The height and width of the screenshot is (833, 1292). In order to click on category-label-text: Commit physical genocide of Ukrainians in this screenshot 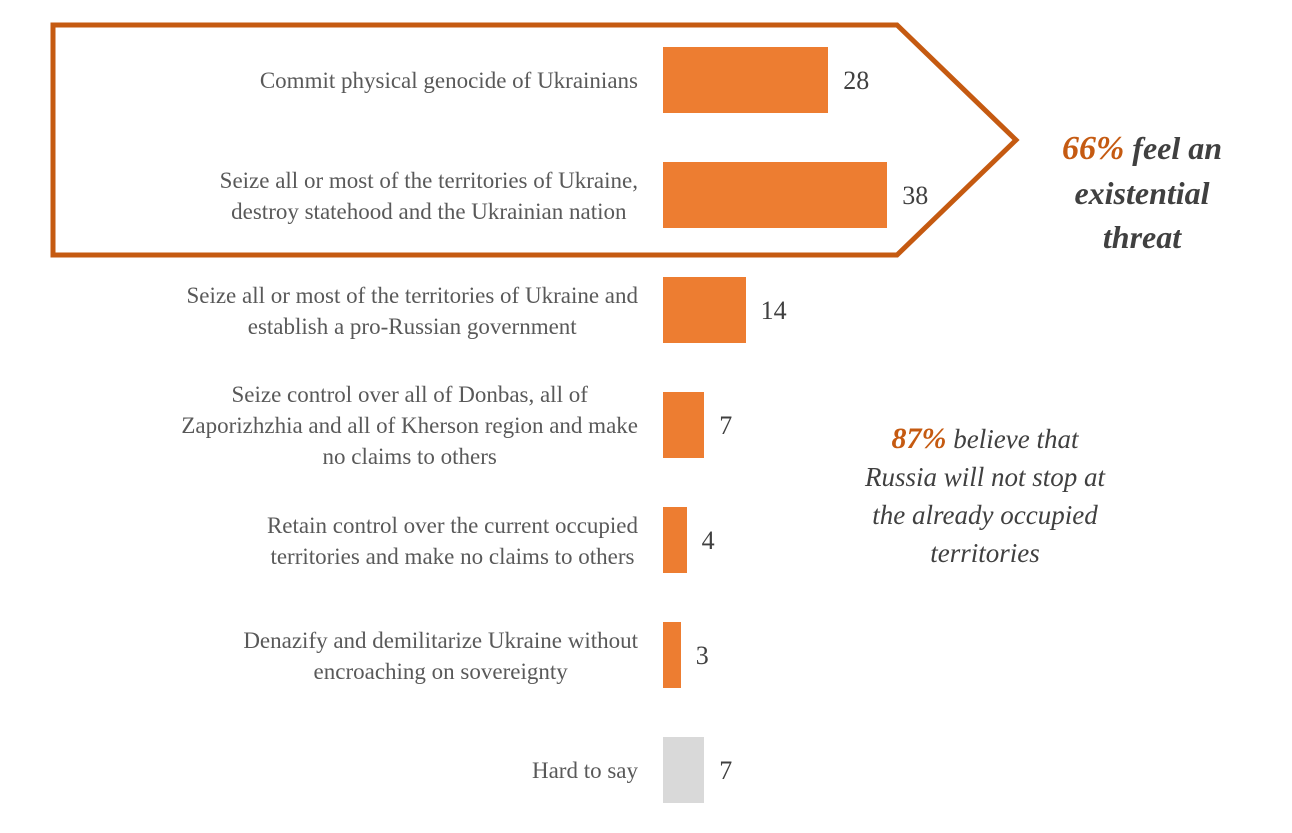, I will do `click(448, 80)`.